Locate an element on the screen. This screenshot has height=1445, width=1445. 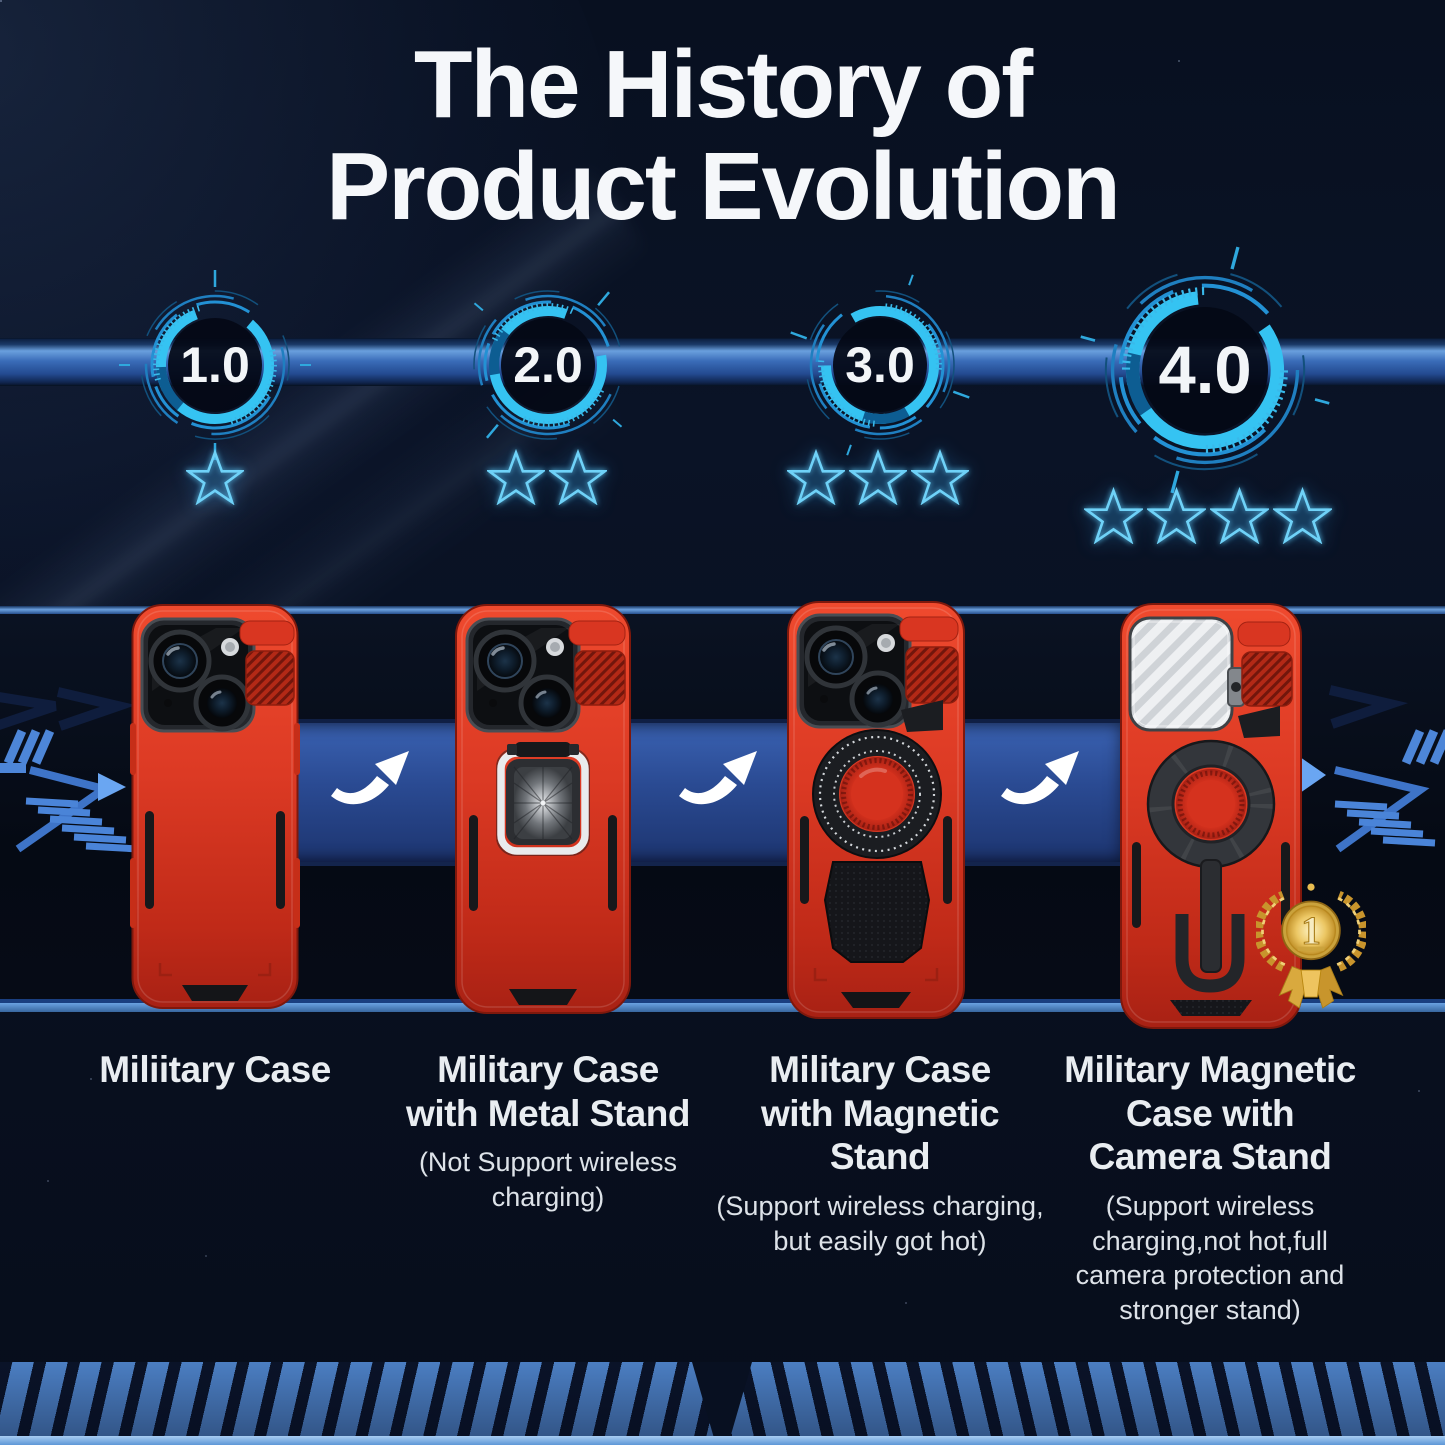
version-badge-1: 1.0 is located at coordinates (215, 365).